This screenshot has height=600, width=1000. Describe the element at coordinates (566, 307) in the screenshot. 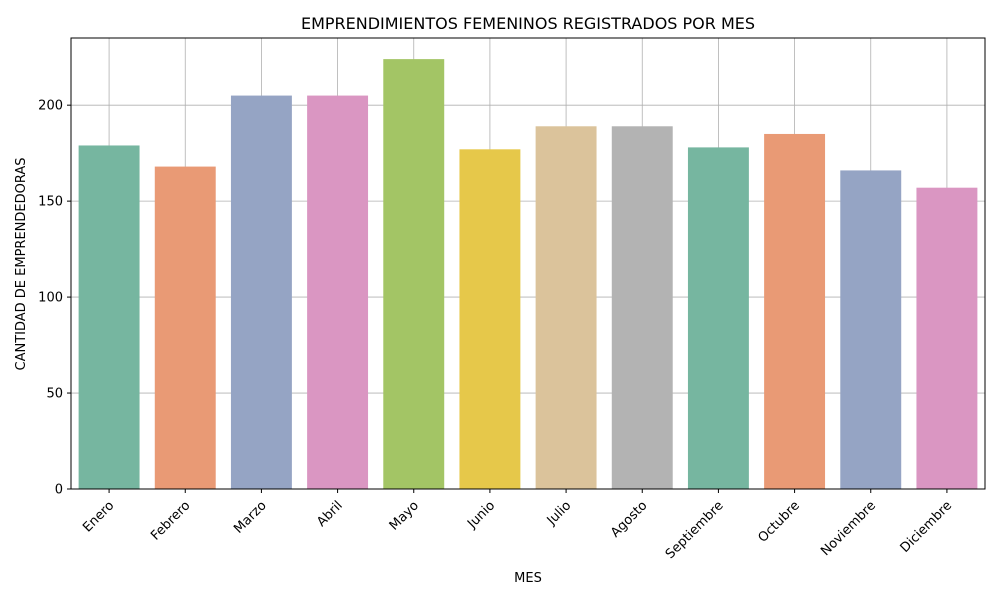

I see `bar-julio` at that location.